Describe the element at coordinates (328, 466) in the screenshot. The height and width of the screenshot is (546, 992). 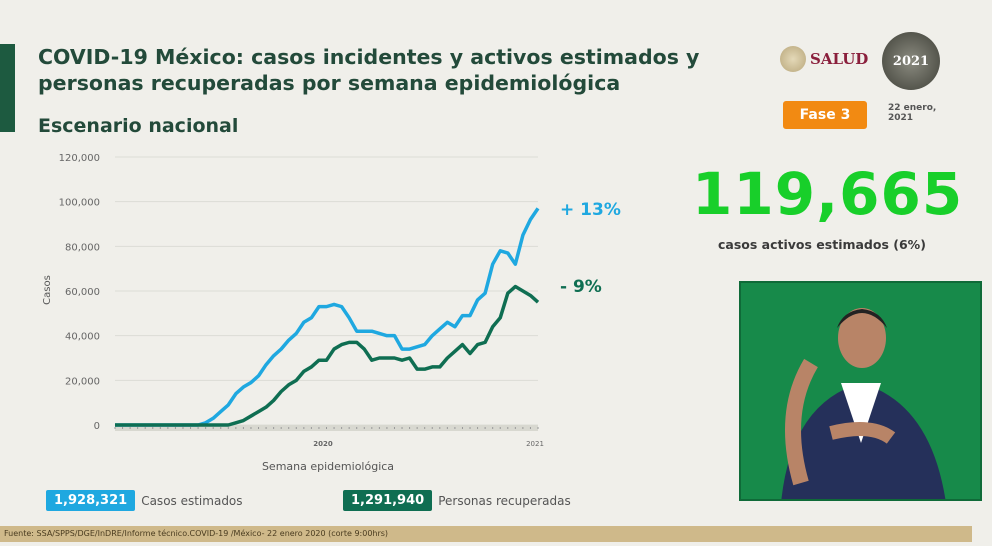
I see `x-axis-label: Semana epidemiológica` at that location.